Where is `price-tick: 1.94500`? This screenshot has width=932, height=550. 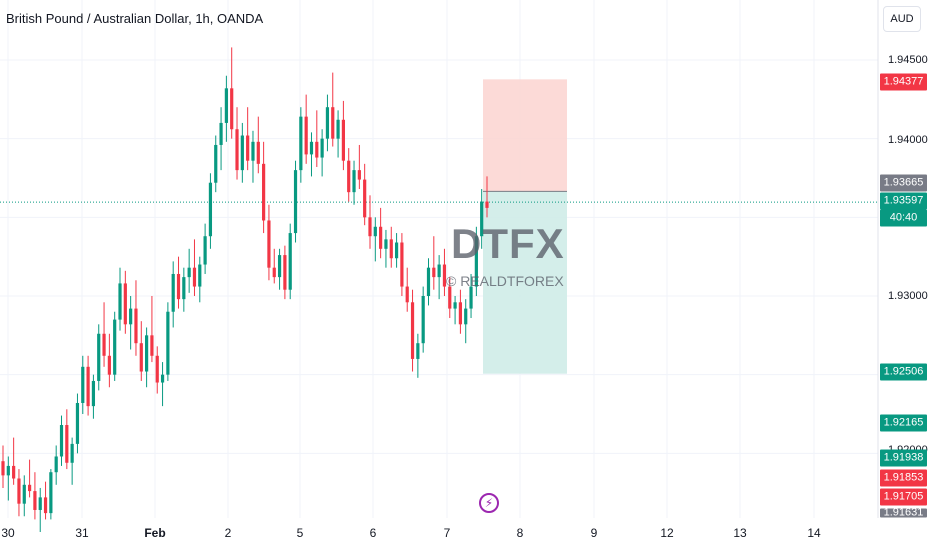
price-tick: 1.94500 is located at coordinates (908, 60).